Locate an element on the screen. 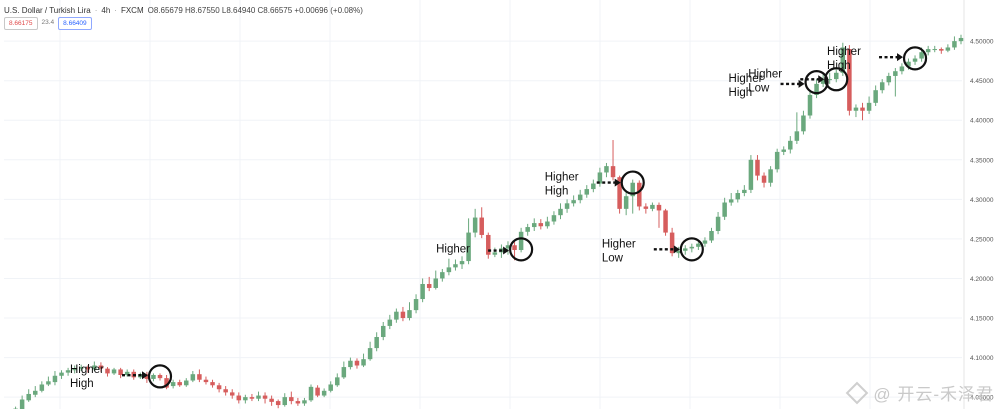  interval-label: 4h is located at coordinates (105, 10).